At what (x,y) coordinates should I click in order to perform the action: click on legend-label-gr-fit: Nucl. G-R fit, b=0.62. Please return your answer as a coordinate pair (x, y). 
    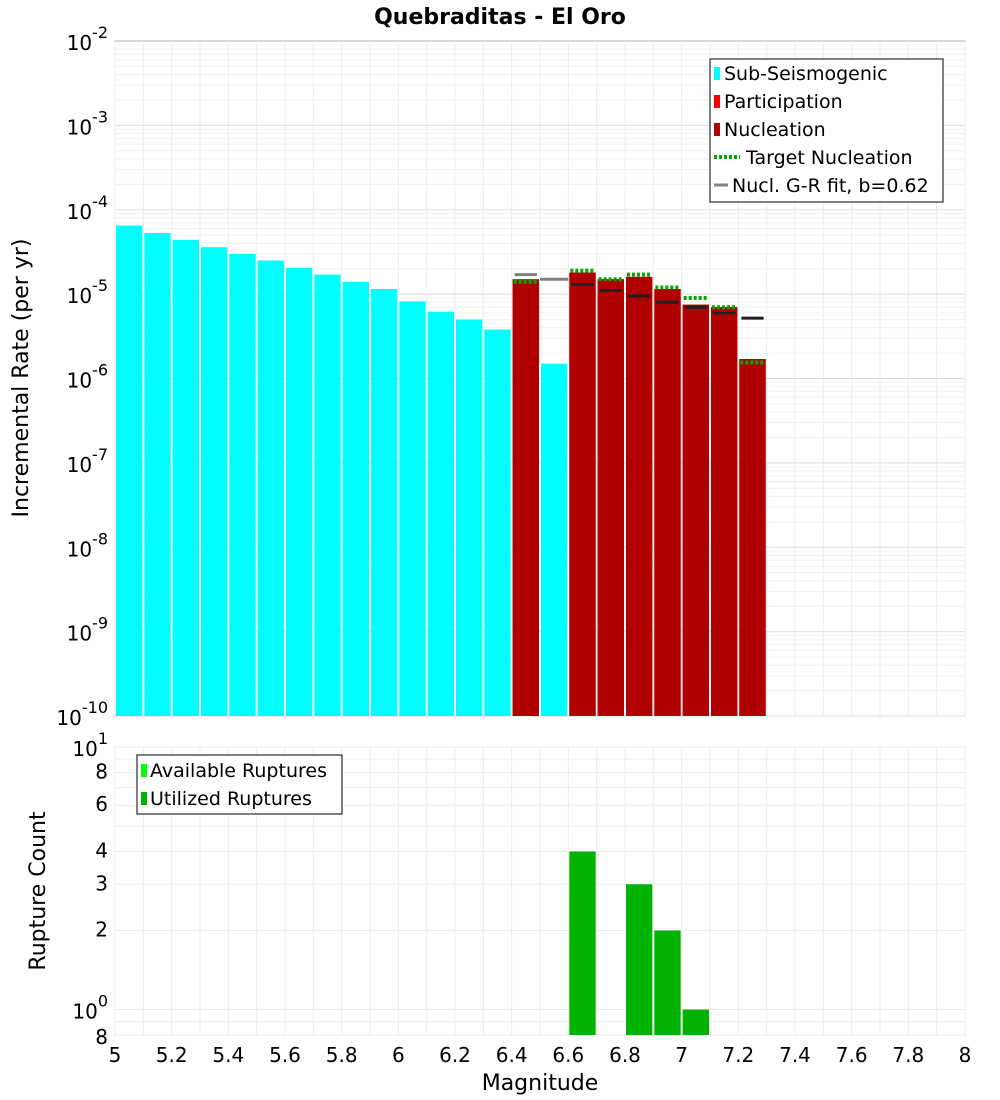
    Looking at the image, I should click on (830, 186).